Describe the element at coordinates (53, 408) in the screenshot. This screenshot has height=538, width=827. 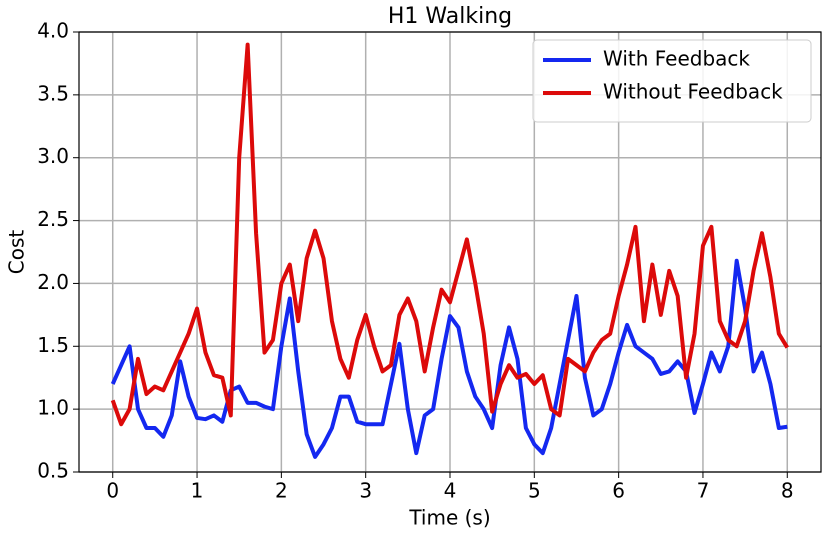
I see `y-tick-label: 1.0` at that location.